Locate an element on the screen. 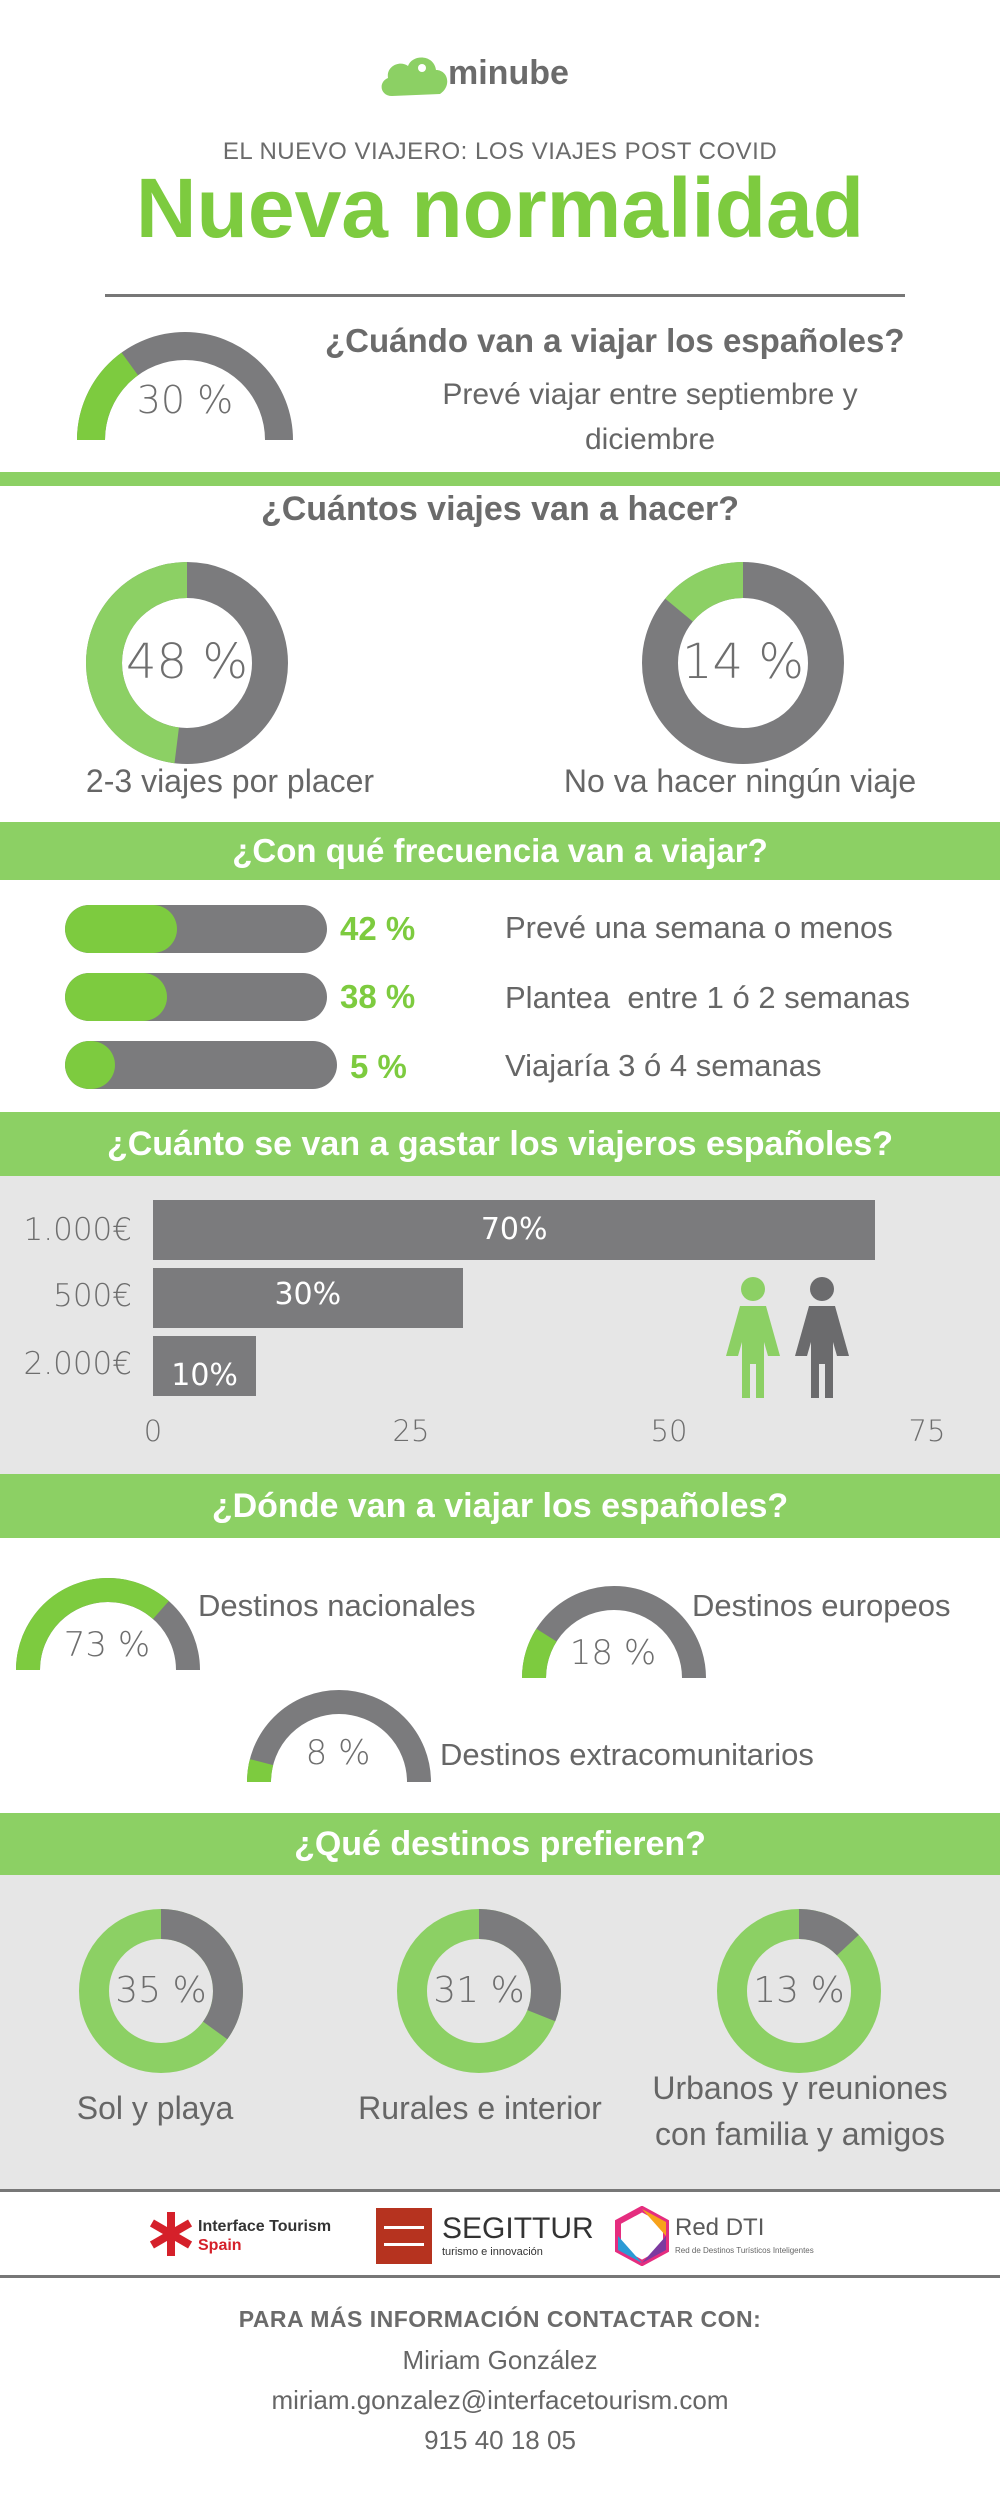  frequency-percent-3: 5 % is located at coordinates (378, 1066).